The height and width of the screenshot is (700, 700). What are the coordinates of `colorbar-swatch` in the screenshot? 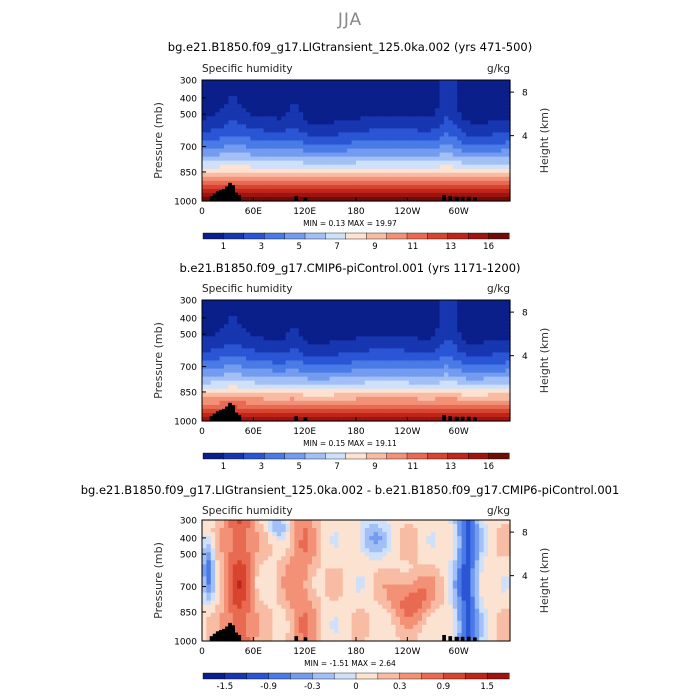 It's located at (295, 236).